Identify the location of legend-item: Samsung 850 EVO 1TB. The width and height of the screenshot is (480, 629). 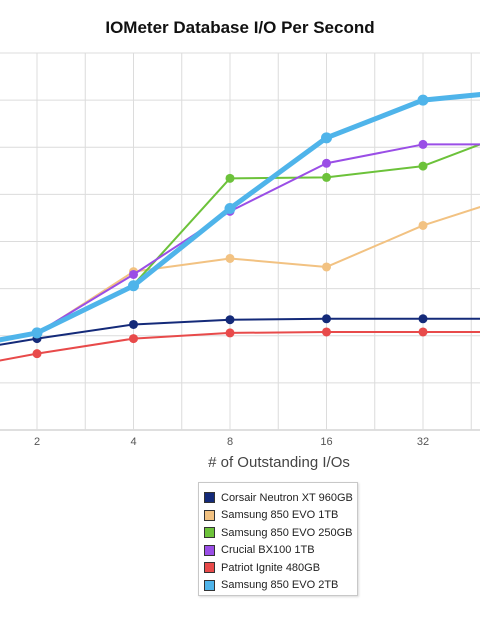
(278, 516).